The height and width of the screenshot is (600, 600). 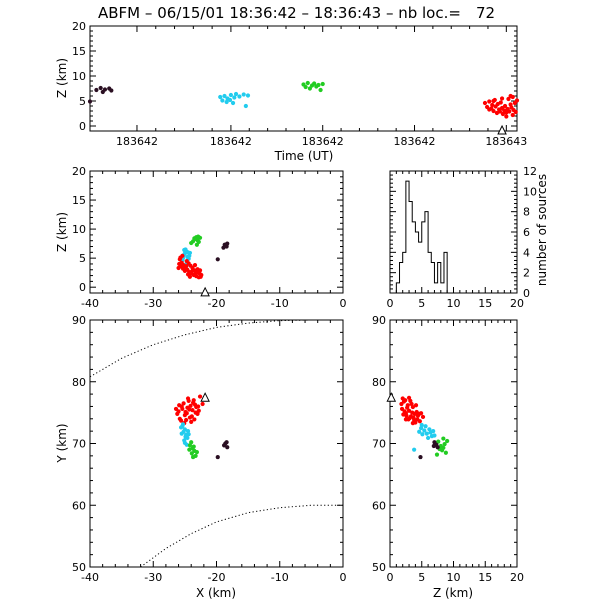 I want to click on x-z-ylabel: Z (km), so click(x=62, y=232).